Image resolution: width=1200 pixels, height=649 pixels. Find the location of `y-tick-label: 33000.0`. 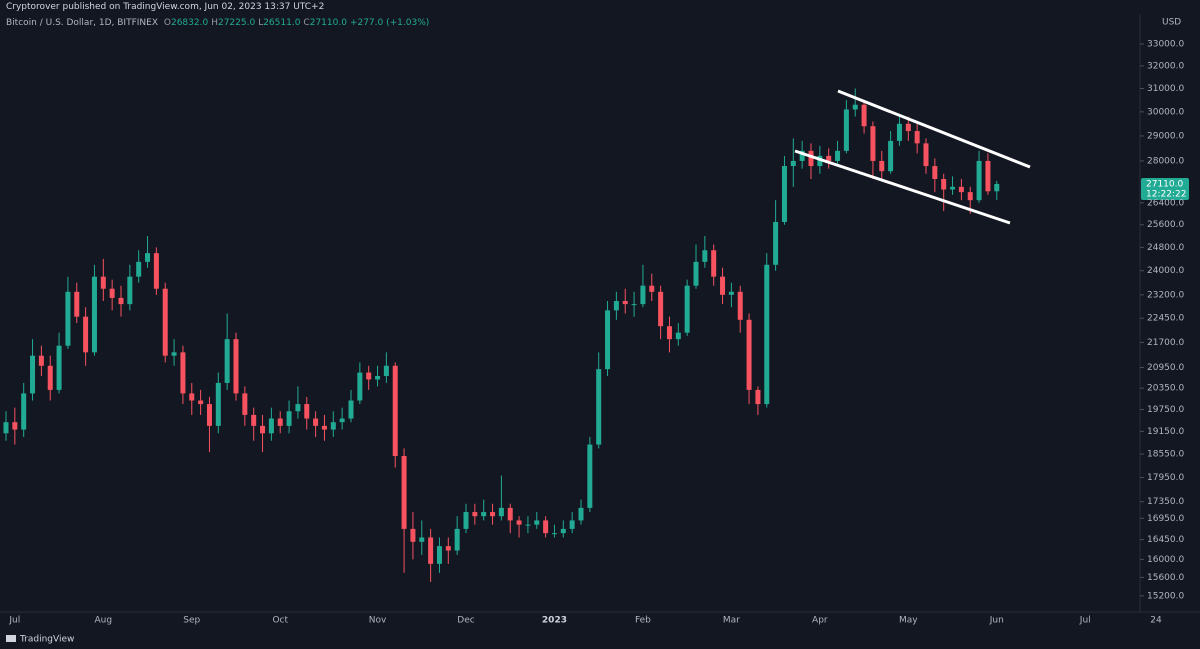

y-tick-label: 33000.0 is located at coordinates (1165, 44).